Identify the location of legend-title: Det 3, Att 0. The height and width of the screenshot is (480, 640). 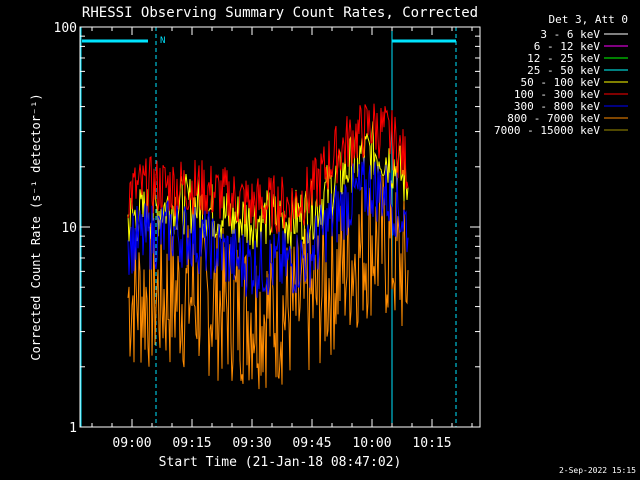
(588, 19).